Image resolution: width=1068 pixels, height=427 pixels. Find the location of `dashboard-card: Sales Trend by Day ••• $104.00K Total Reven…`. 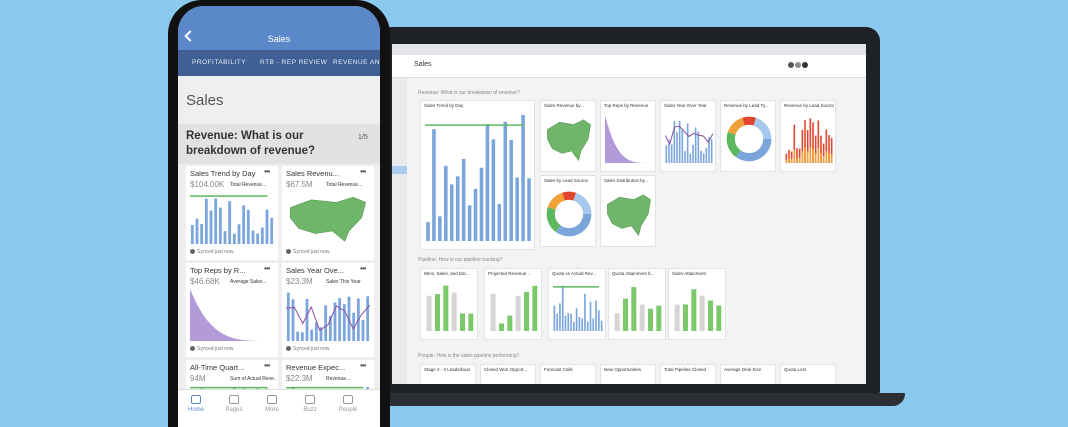

dashboard-card: Sales Trend by Day ••• $104.00K Total Reven… is located at coordinates (232, 213).